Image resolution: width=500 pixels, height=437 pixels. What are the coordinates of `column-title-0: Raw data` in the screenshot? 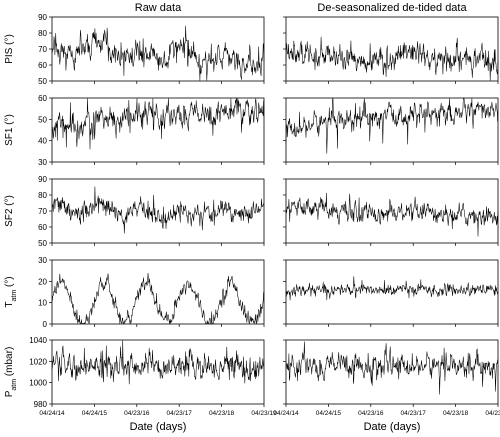 It's located at (158, 8).